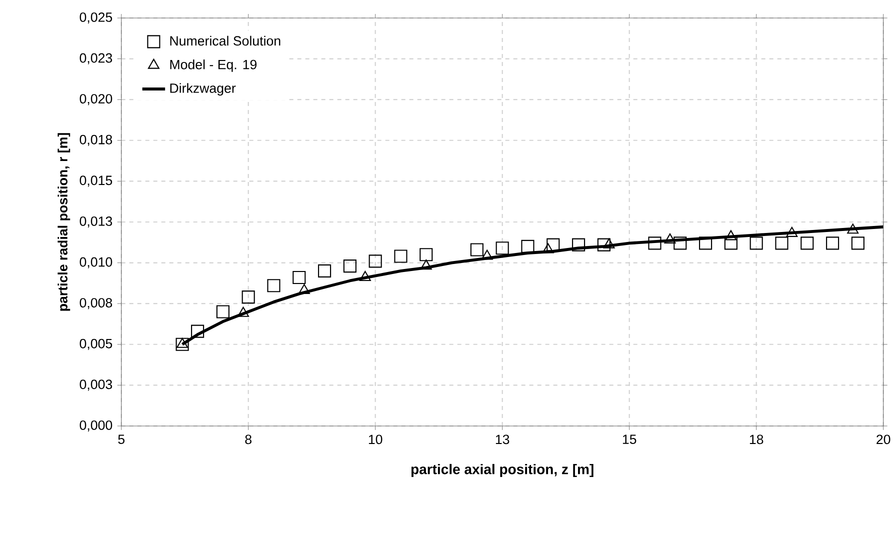 The height and width of the screenshot is (541, 896). Describe the element at coordinates (96, 140) in the screenshot. I see `y-tick-label: 0,018` at that location.